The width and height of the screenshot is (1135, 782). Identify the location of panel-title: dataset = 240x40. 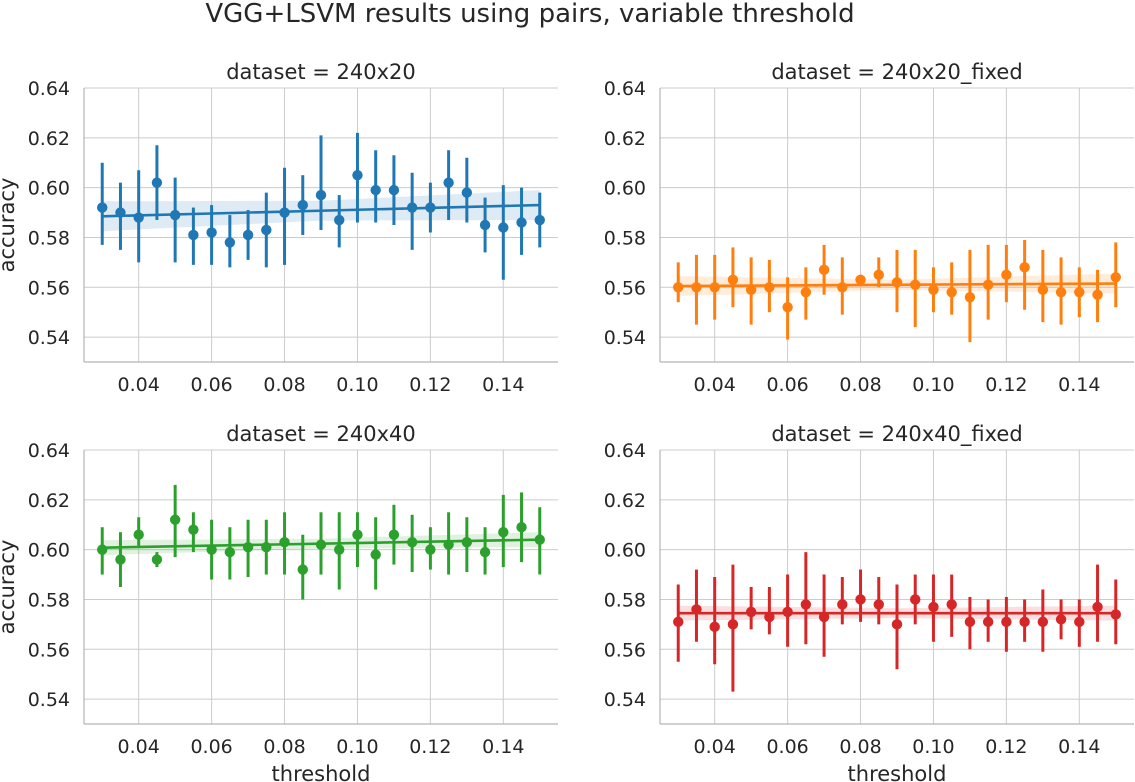
(321, 434).